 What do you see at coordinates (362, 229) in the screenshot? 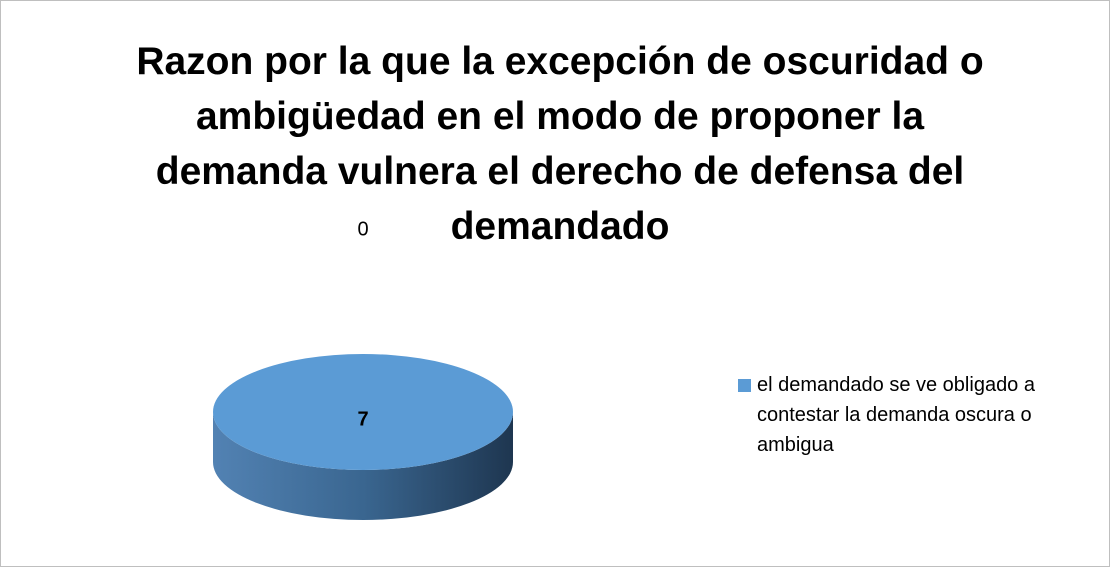
I see `data-label: 0` at bounding box center [362, 229].